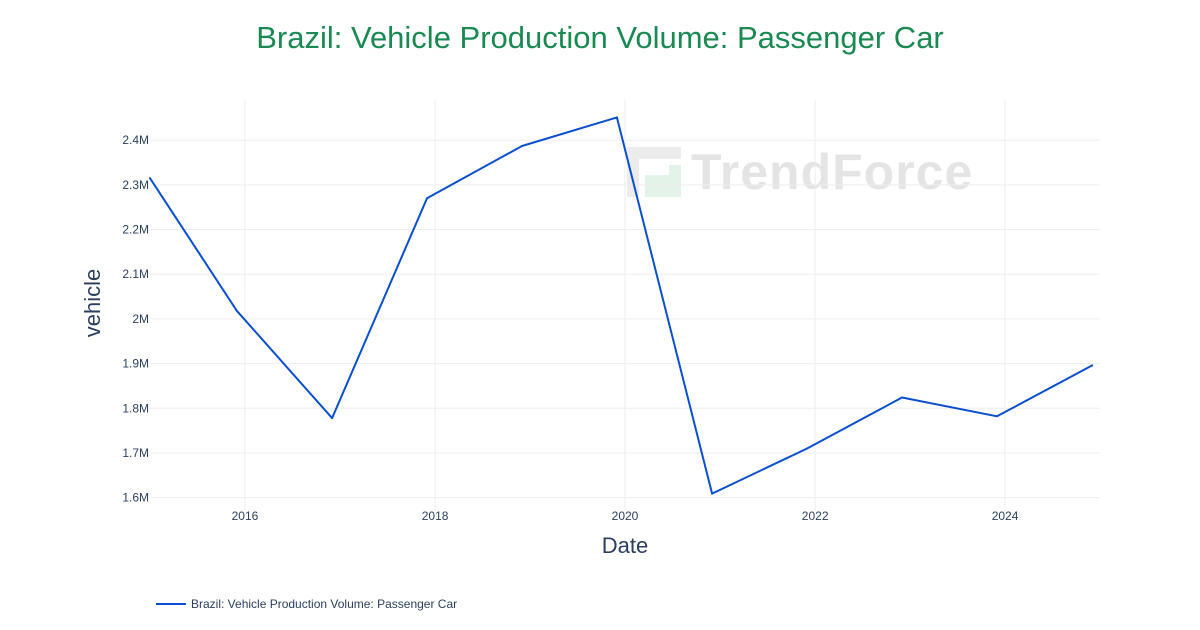  What do you see at coordinates (135, 408) in the screenshot?
I see `y-tick-label: 1.8M` at bounding box center [135, 408].